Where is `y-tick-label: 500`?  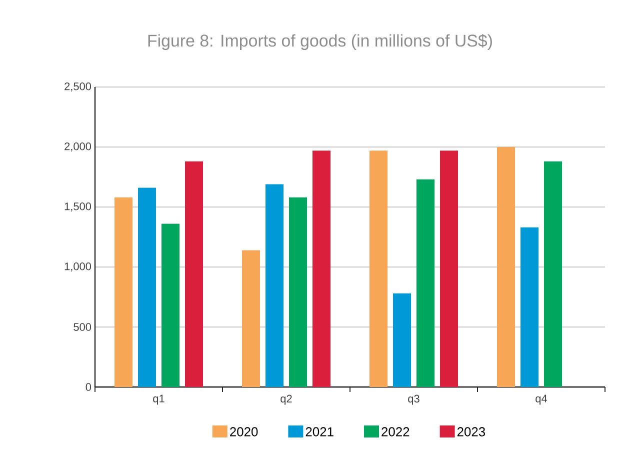
y-tick-label: 500 is located at coordinates (83, 327).